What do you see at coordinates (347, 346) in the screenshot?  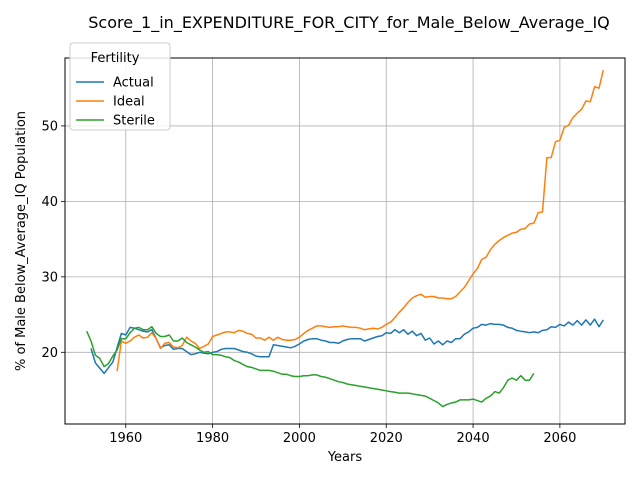 I see `series-line-actual` at bounding box center [347, 346].